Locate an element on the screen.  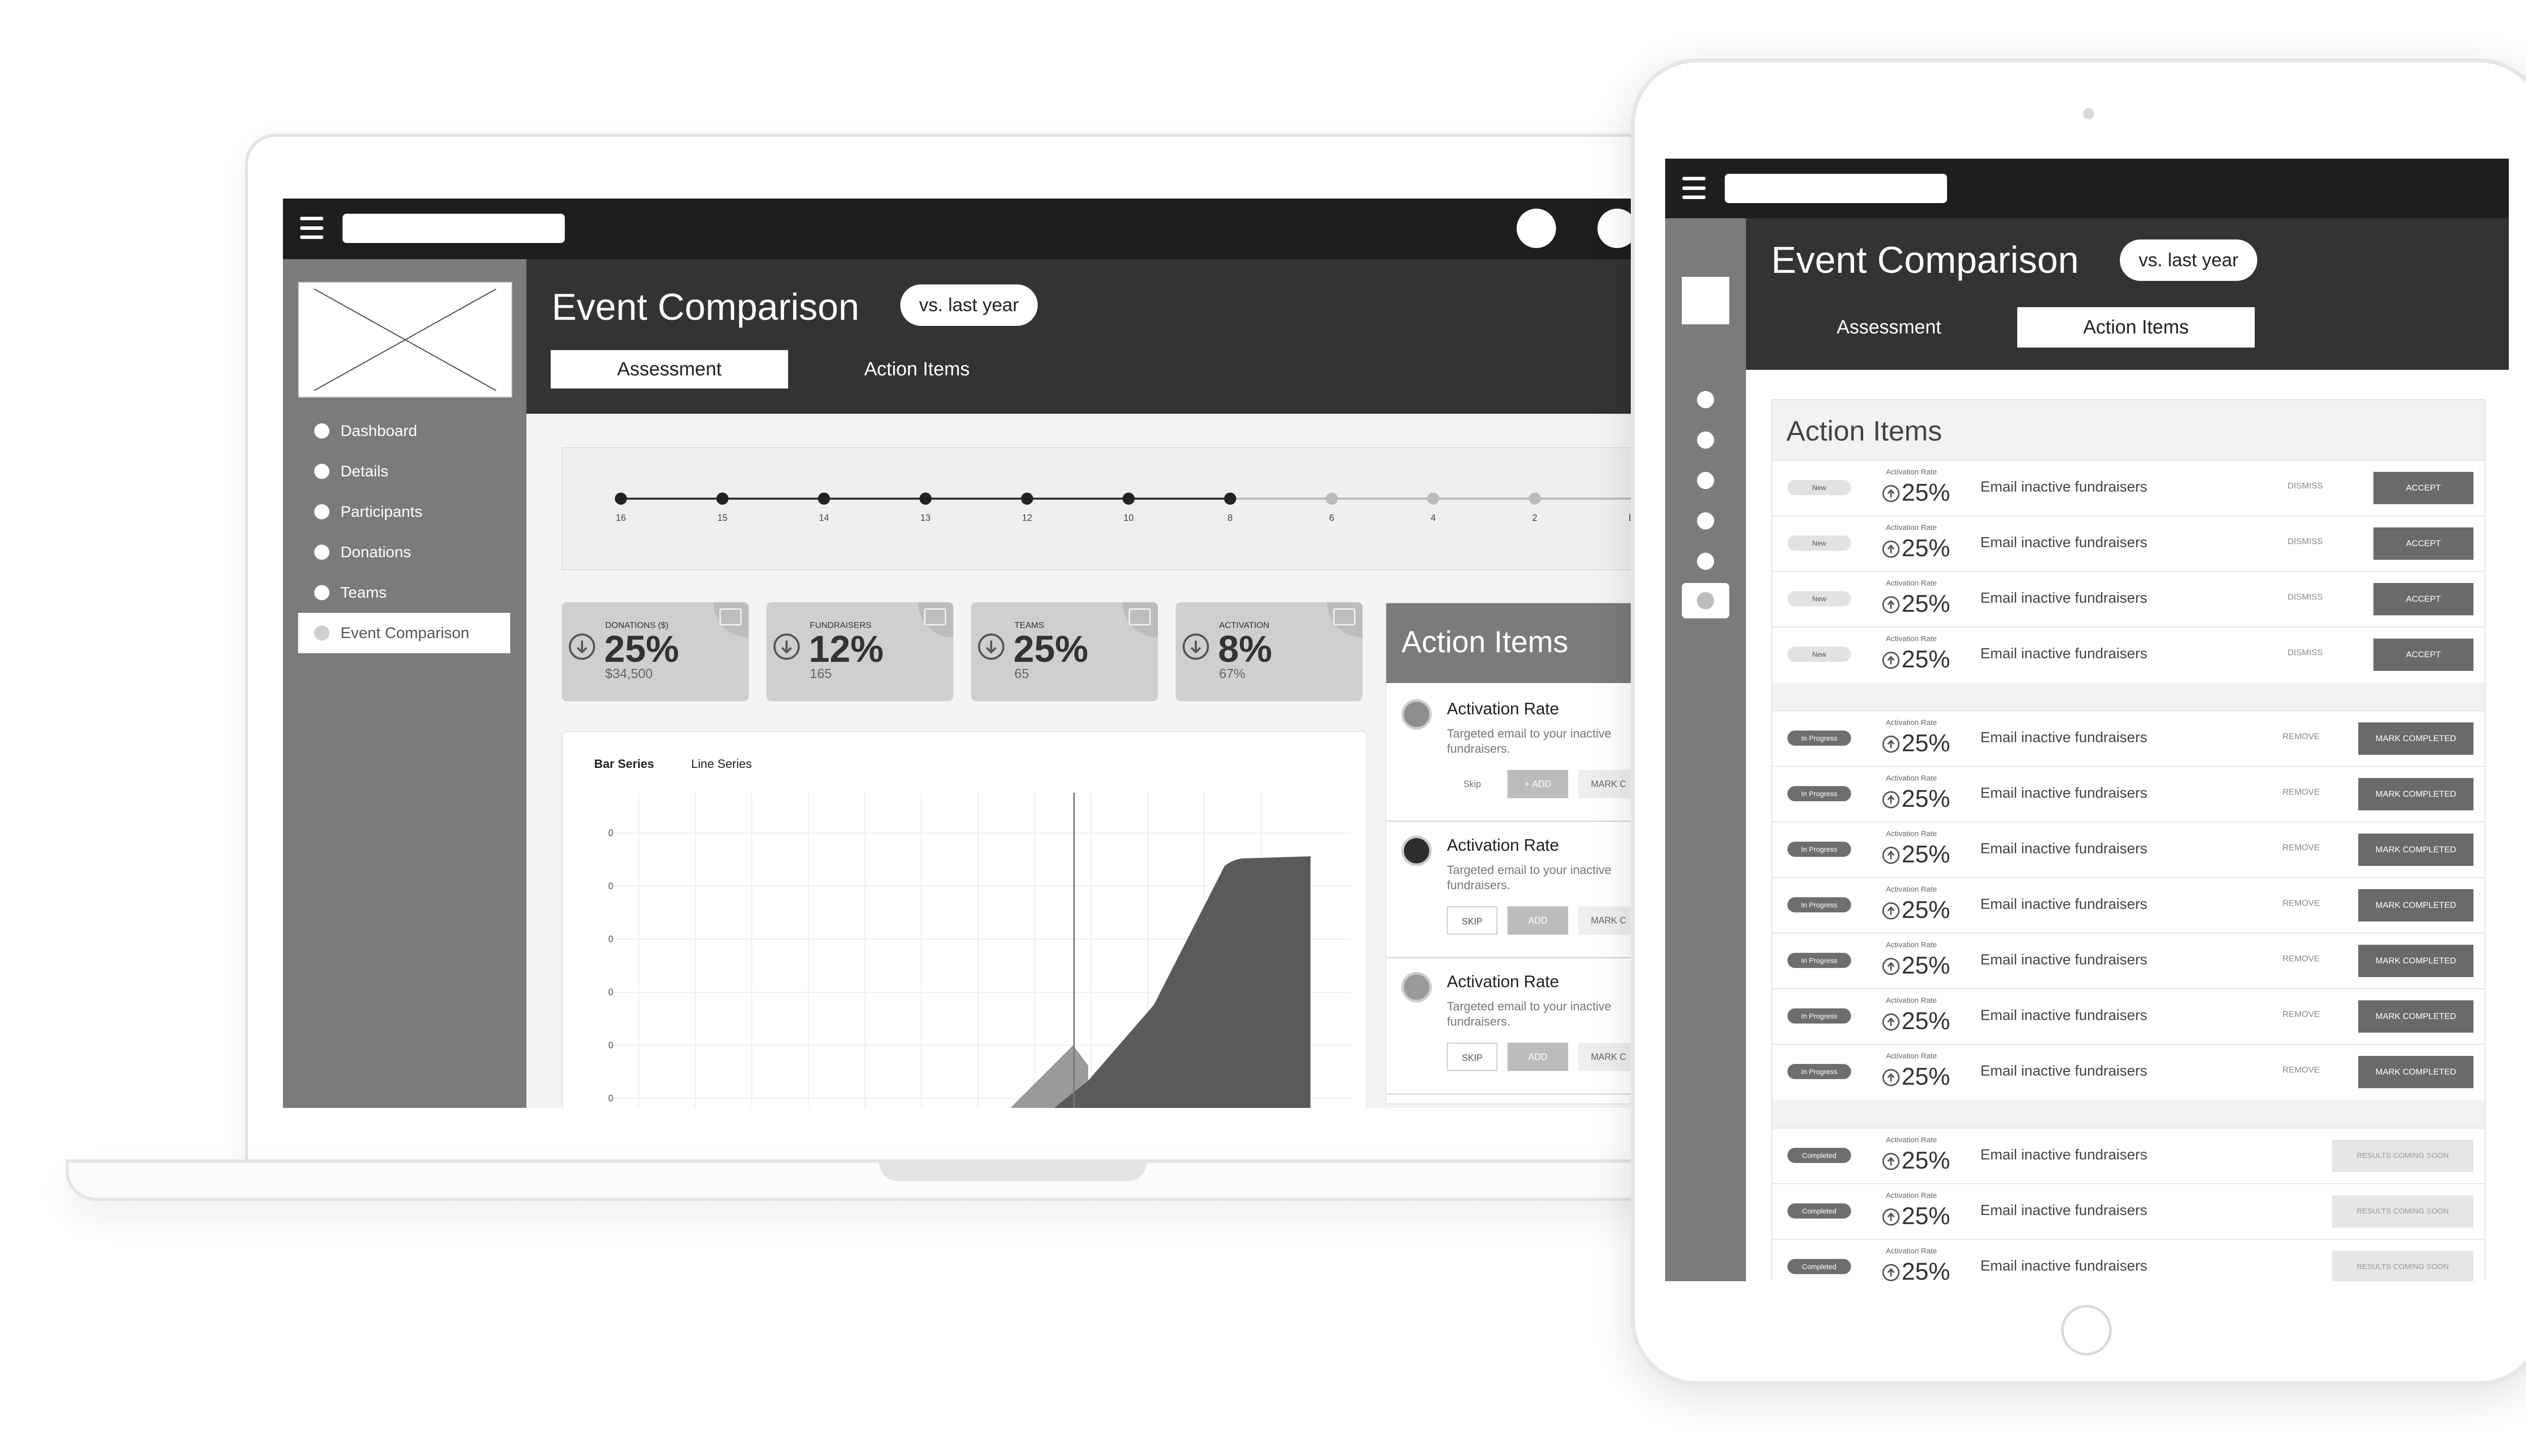
sidebar-item-details: Details is located at coordinates (404, 471).